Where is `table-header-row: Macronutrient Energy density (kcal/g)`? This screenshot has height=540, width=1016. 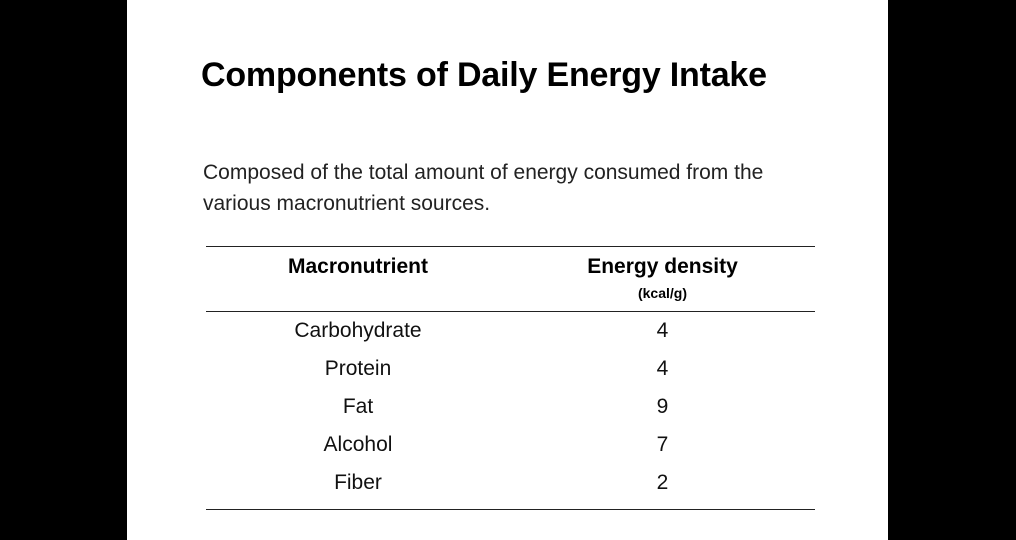
table-header-row: Macronutrient Energy density (kcal/g) is located at coordinates (510, 279).